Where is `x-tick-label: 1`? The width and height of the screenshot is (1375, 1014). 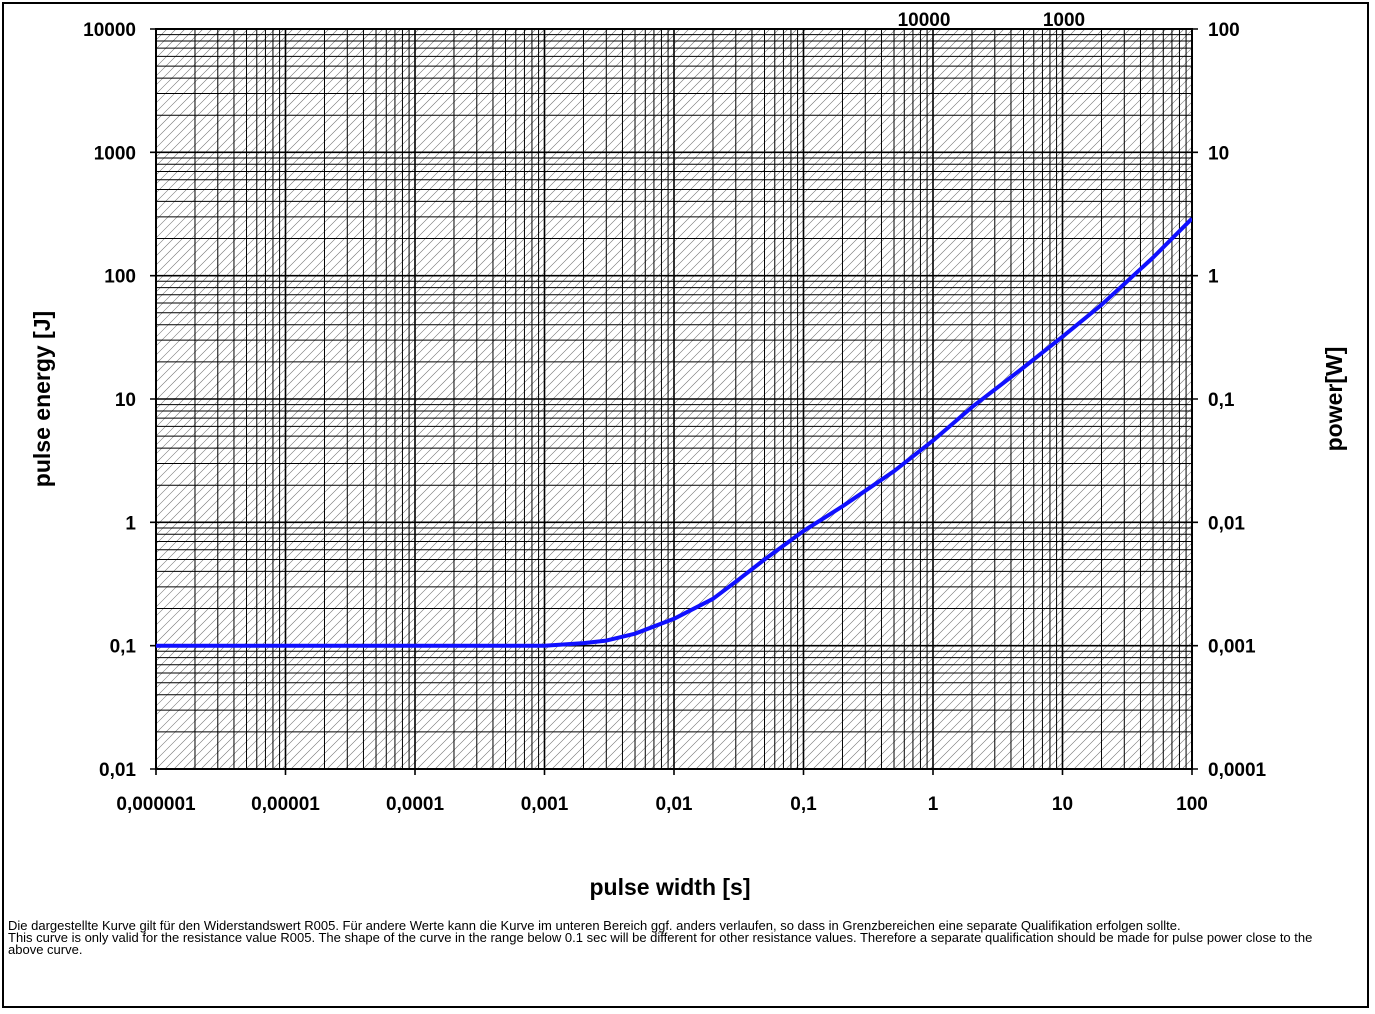 x-tick-label: 1 is located at coordinates (933, 804).